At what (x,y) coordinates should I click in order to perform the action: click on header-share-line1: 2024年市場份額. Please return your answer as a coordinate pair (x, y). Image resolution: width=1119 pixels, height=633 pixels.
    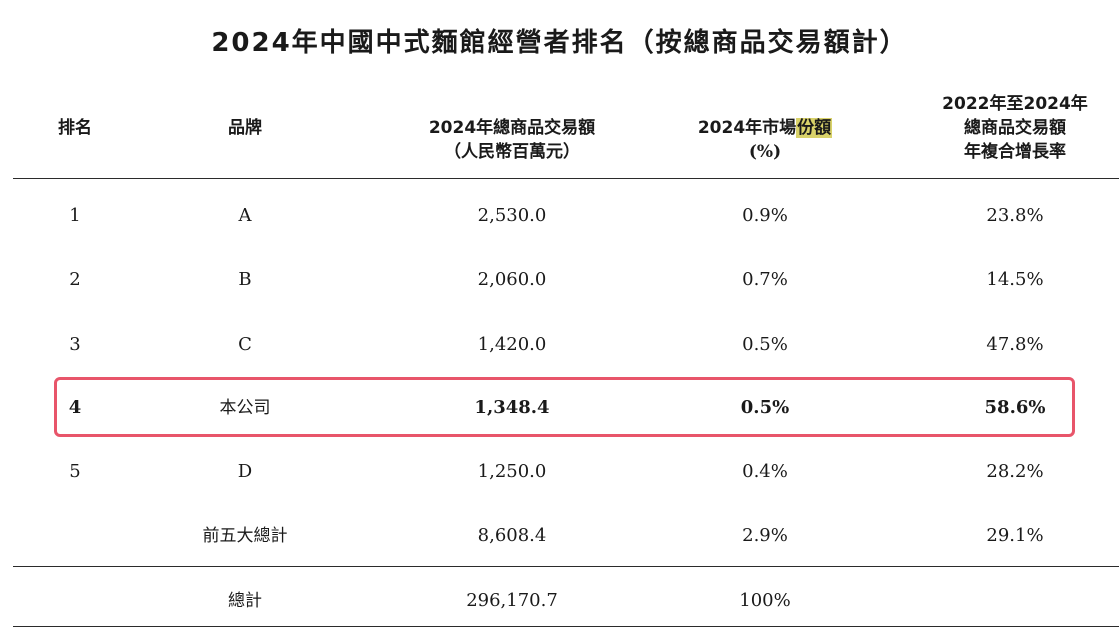
    Looking at the image, I should click on (765, 128).